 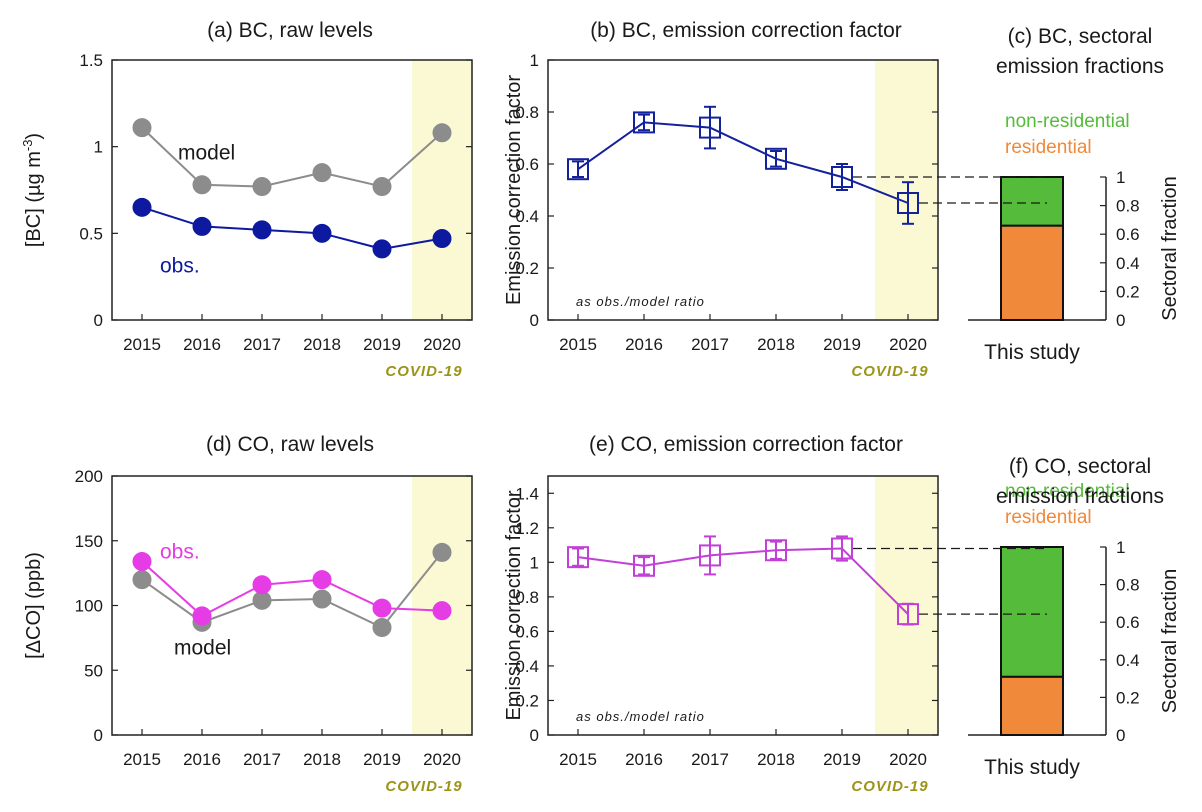 What do you see at coordinates (34, 605) in the screenshot?
I see `y-axis-label: [ΔCO] (ppb)` at bounding box center [34, 605].